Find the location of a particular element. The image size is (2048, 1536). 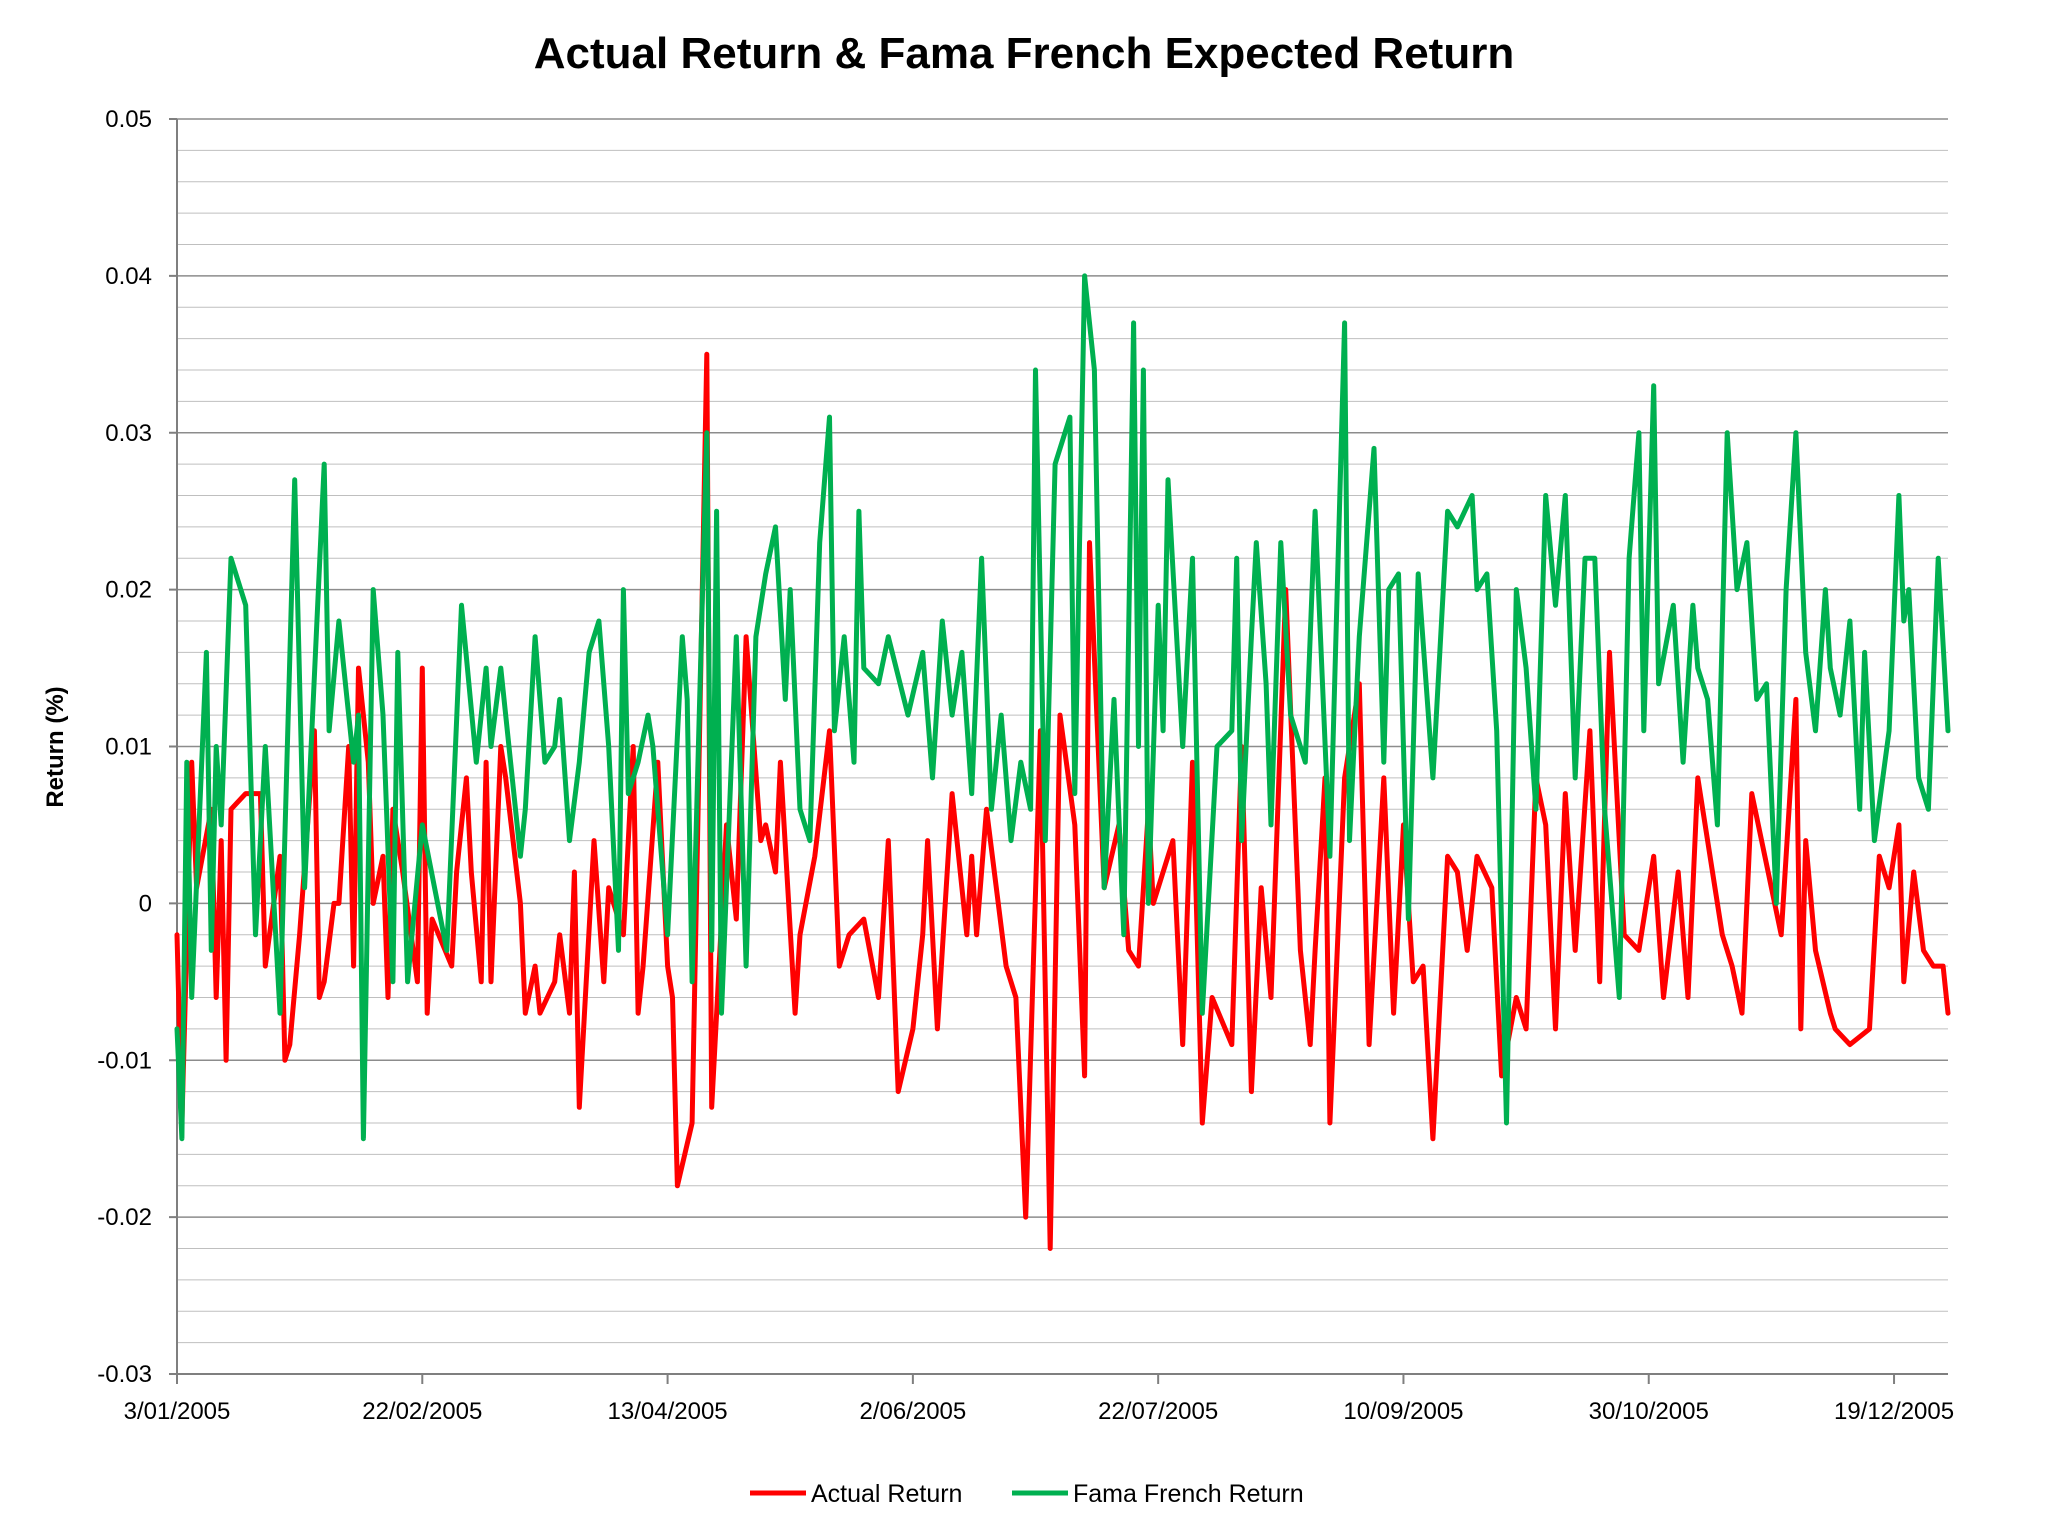

x-tick-label: 13/04/2005 is located at coordinates (668, 1411).